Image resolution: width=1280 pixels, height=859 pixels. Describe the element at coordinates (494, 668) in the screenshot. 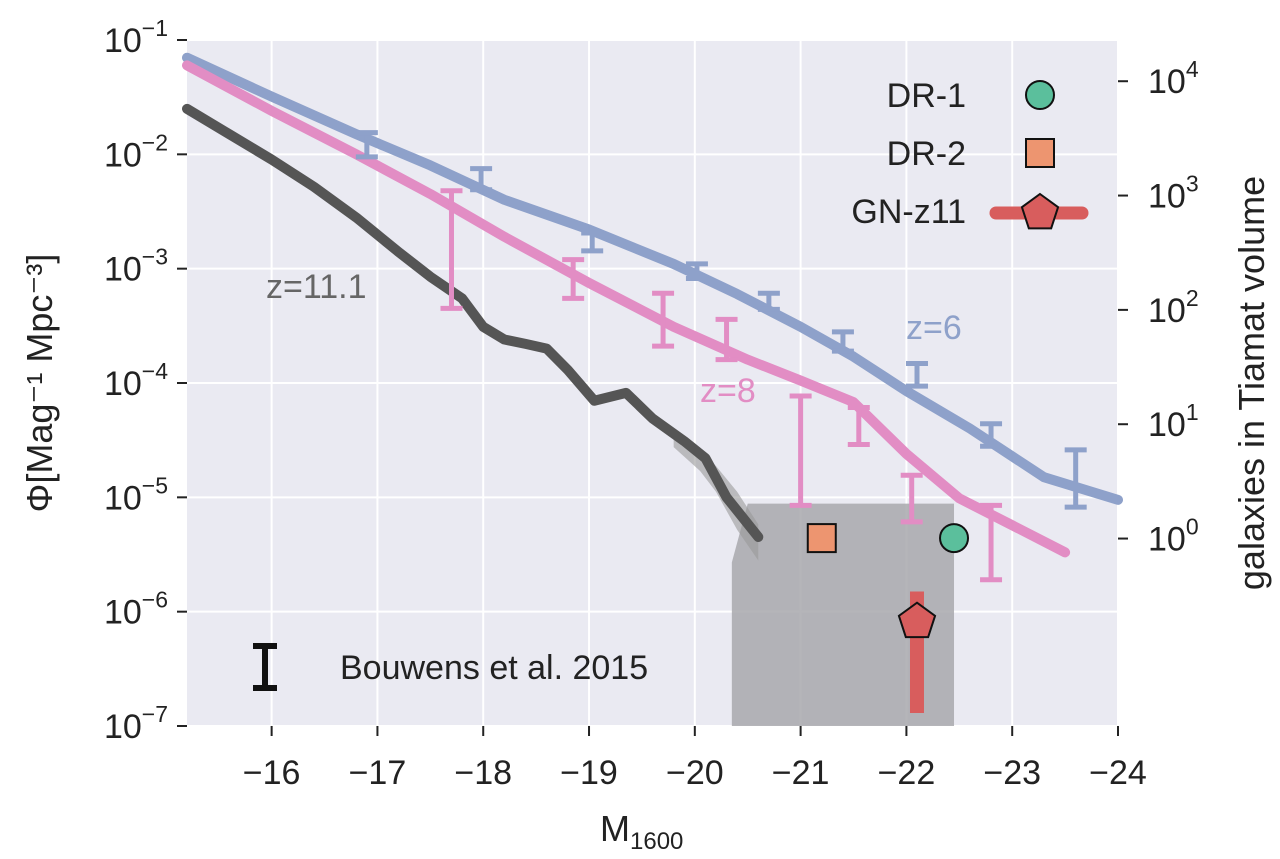

I see `bouwens-label: Bouwens et al. 2015` at that location.